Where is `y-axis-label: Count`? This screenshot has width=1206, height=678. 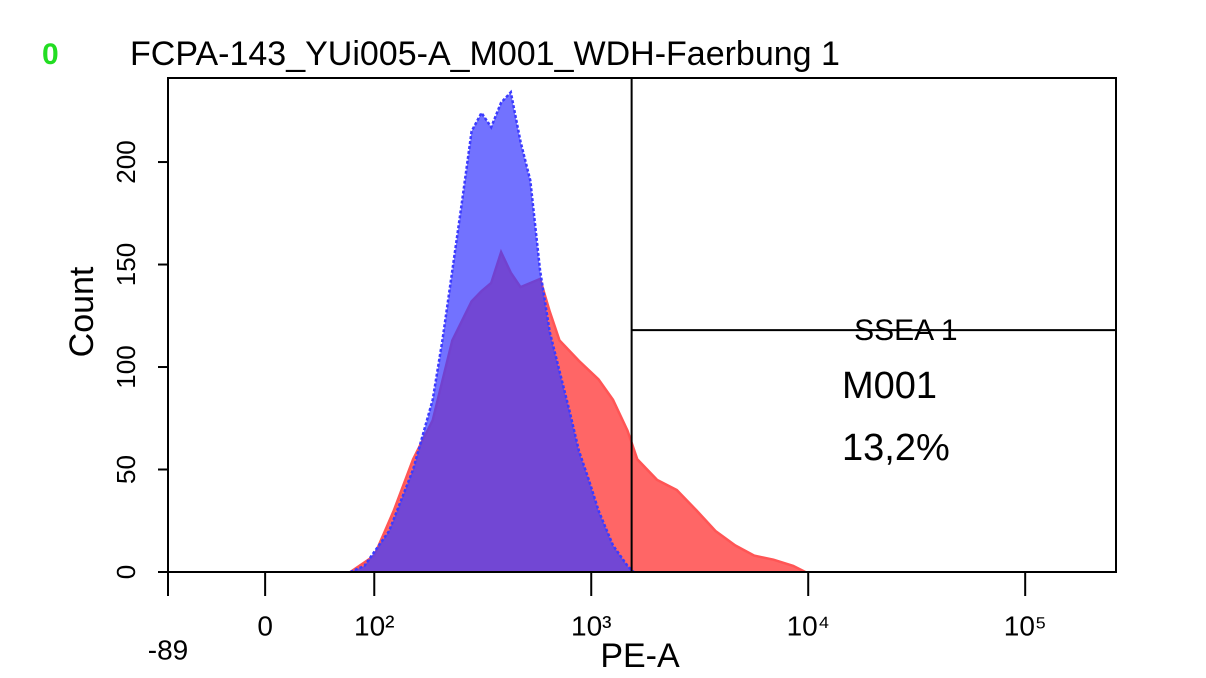 y-axis-label: Count is located at coordinates (82, 311).